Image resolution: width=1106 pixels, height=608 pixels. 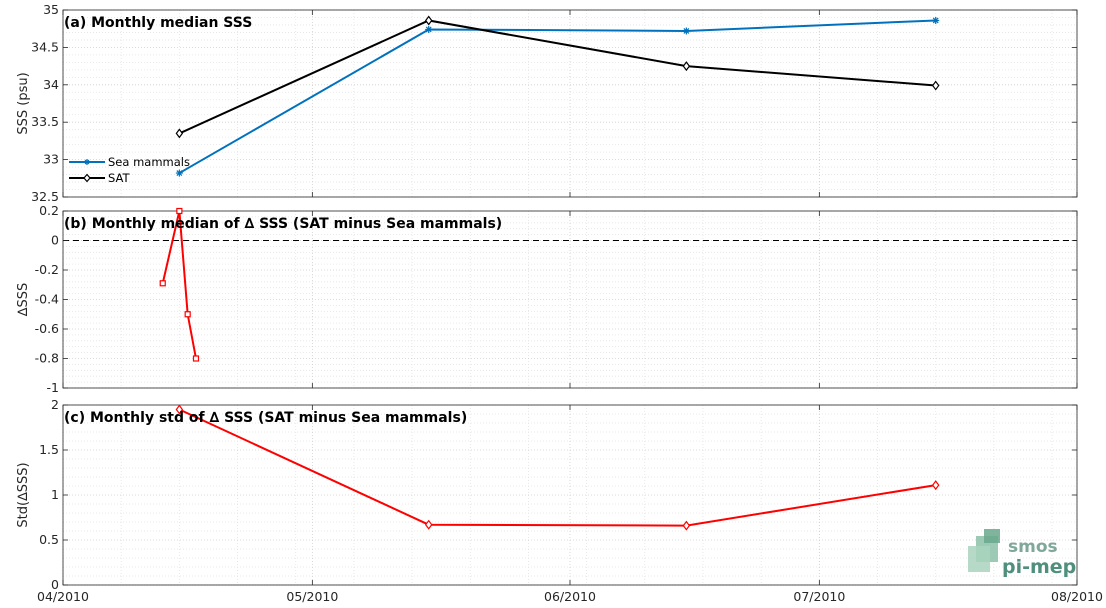 What do you see at coordinates (51, 9) in the screenshot?
I see `y-tick-label: 35` at bounding box center [51, 9].